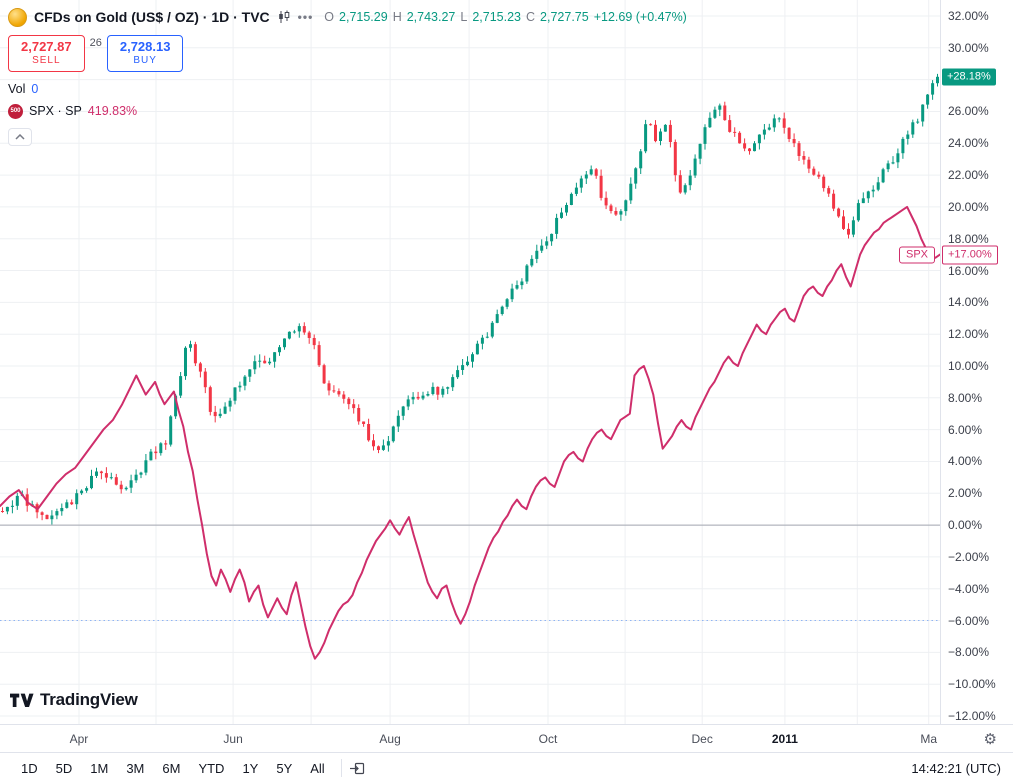 The image size is (1013, 783). I want to click on range-button-ytd: YTD, so click(211, 768).